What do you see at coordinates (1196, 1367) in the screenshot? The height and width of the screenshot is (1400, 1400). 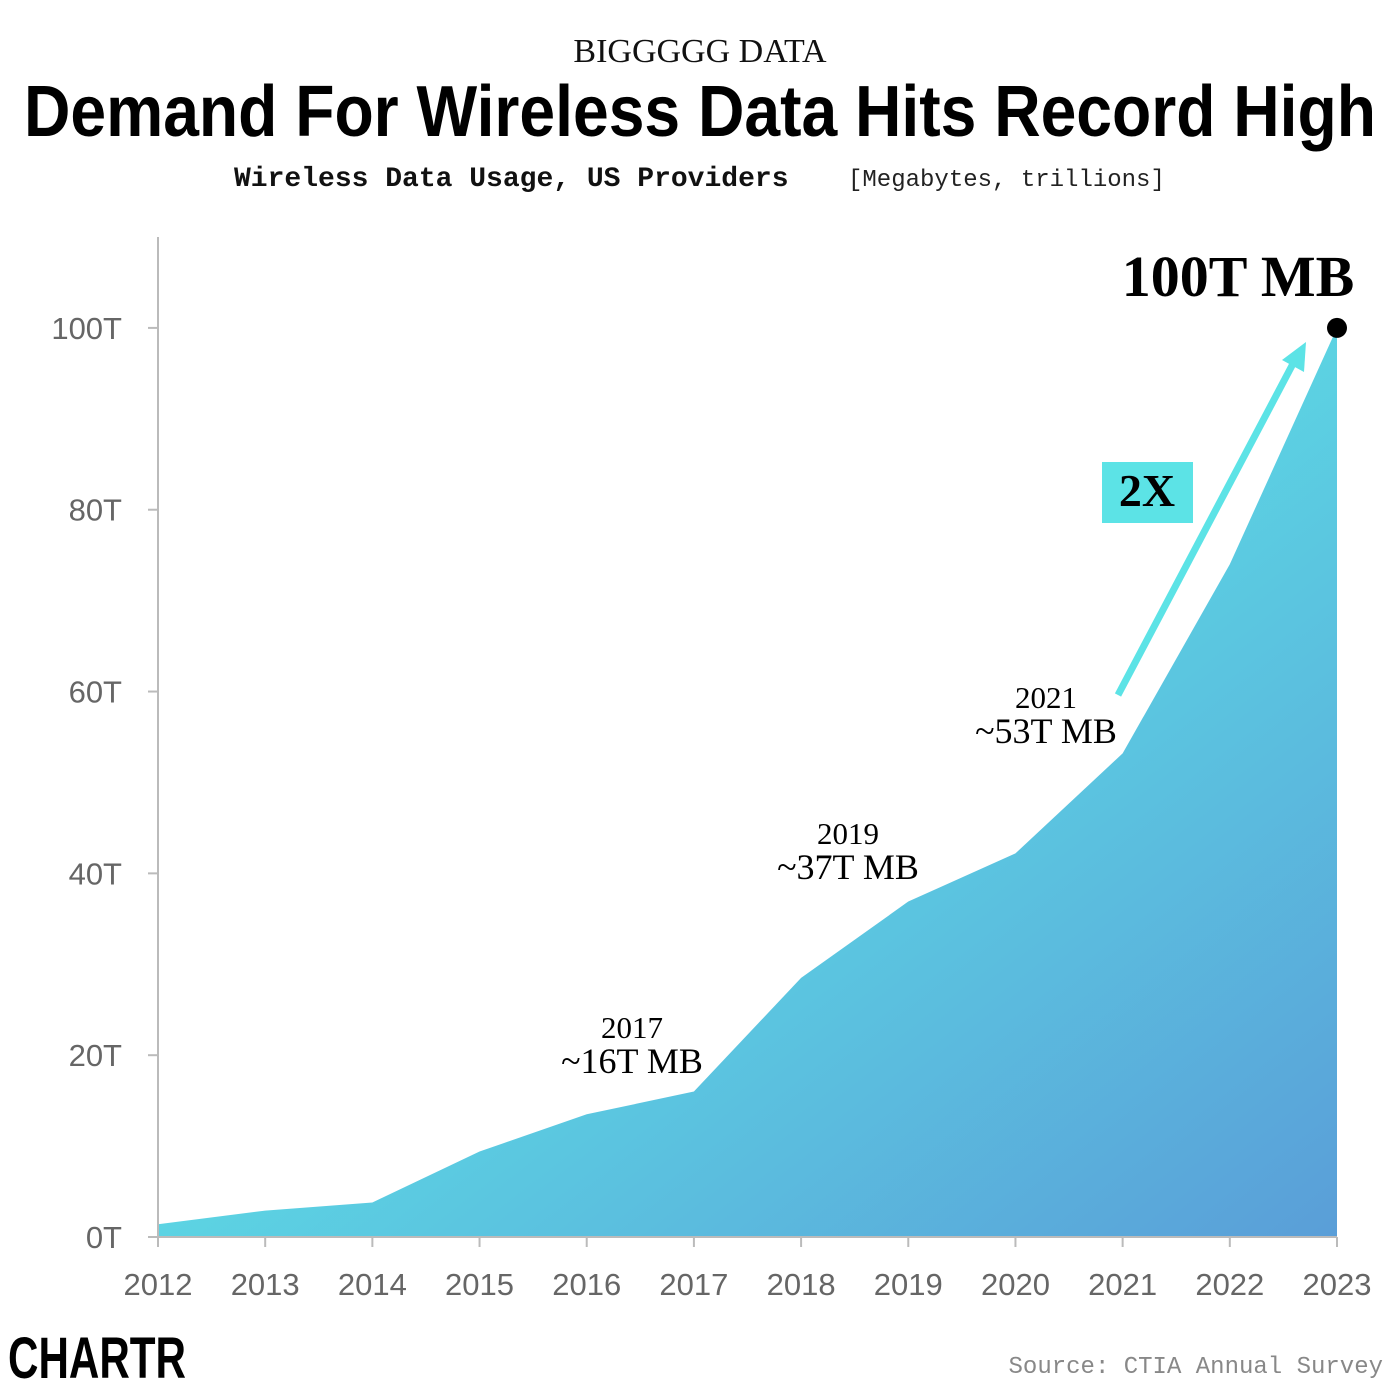 I see `source: Source: CTIA Annual Survey` at bounding box center [1196, 1367].